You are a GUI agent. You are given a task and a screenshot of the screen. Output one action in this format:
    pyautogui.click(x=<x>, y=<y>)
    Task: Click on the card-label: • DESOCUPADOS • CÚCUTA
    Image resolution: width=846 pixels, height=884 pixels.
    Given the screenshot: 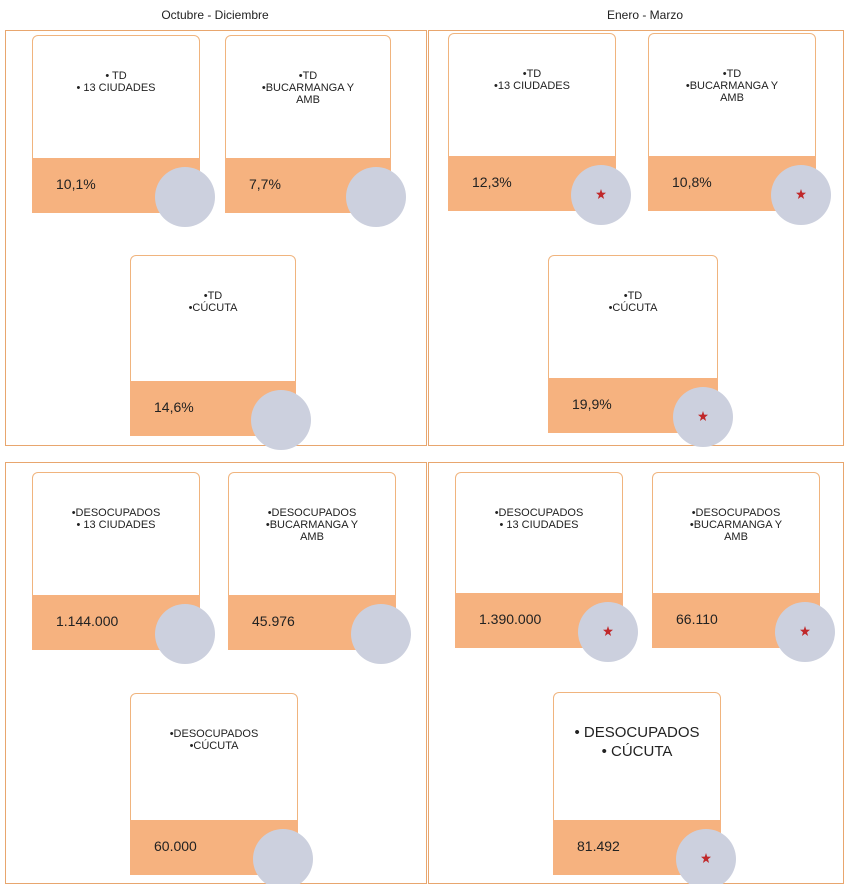 What is the action you would take?
    pyautogui.click(x=637, y=742)
    